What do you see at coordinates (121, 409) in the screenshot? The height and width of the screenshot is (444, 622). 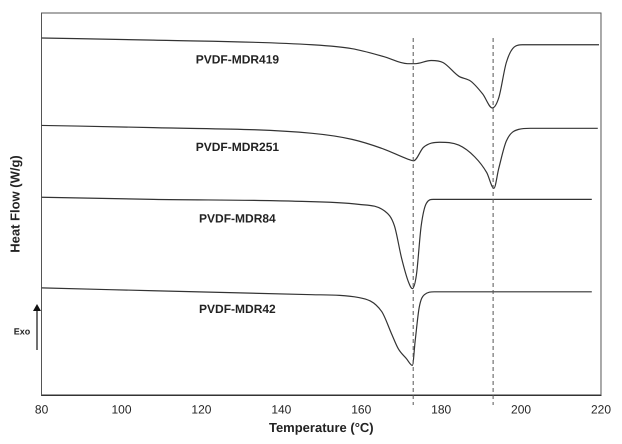 I see `x-tick-label: 100` at bounding box center [121, 409].